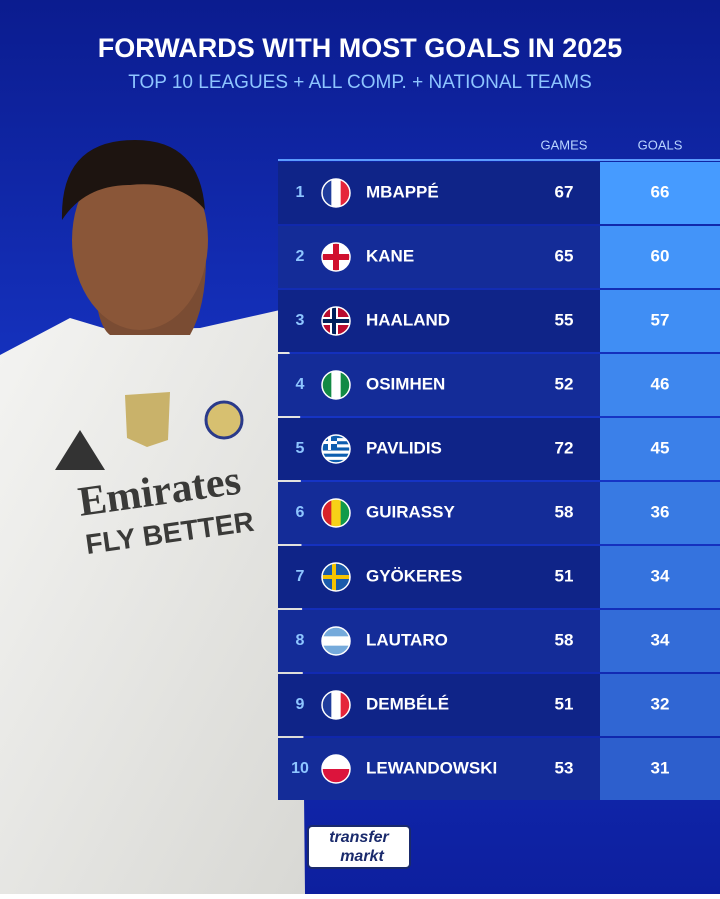  What do you see at coordinates (362, 856) in the screenshot?
I see `logo-line2: markt` at bounding box center [362, 856].